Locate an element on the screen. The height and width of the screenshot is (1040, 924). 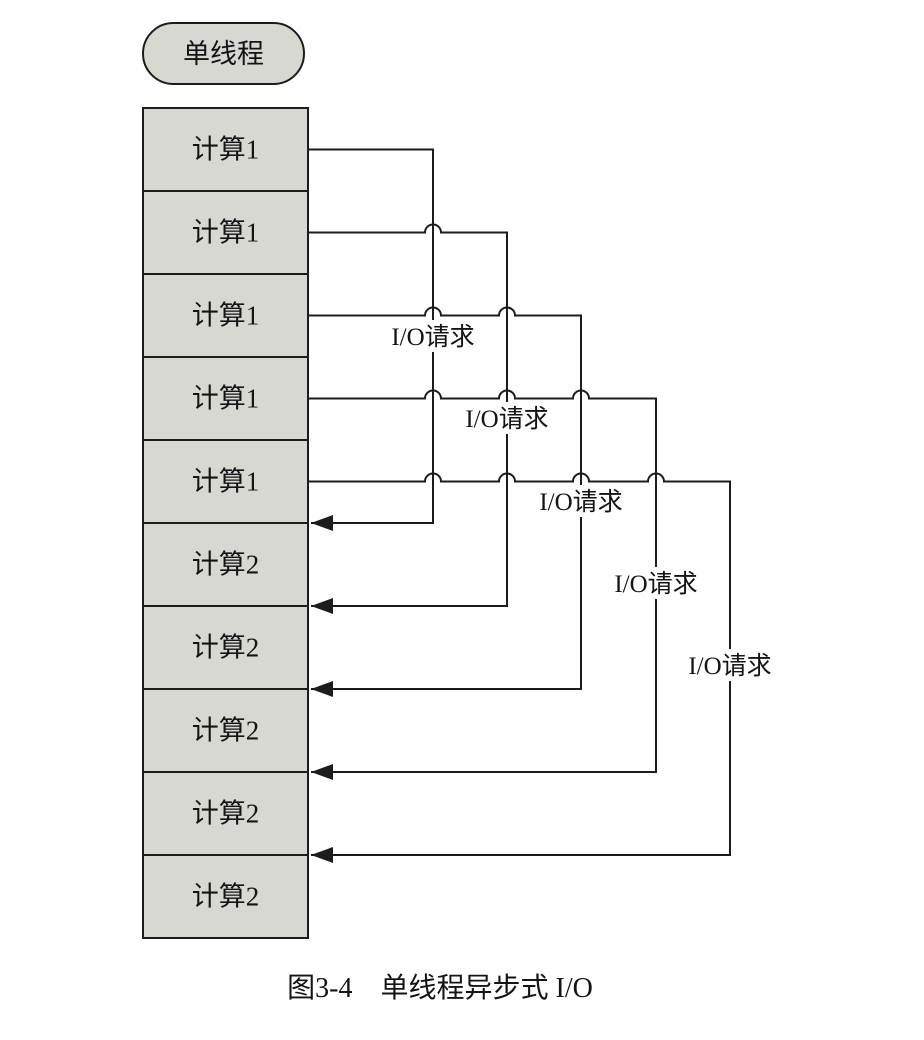
thread-pill-shape is located at coordinates (223, 53).